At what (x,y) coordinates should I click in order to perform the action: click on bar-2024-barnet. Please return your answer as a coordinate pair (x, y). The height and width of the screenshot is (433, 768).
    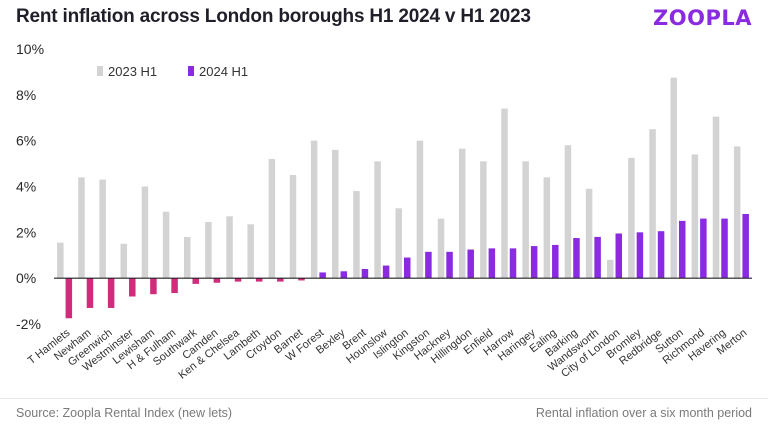
    Looking at the image, I should click on (301, 279).